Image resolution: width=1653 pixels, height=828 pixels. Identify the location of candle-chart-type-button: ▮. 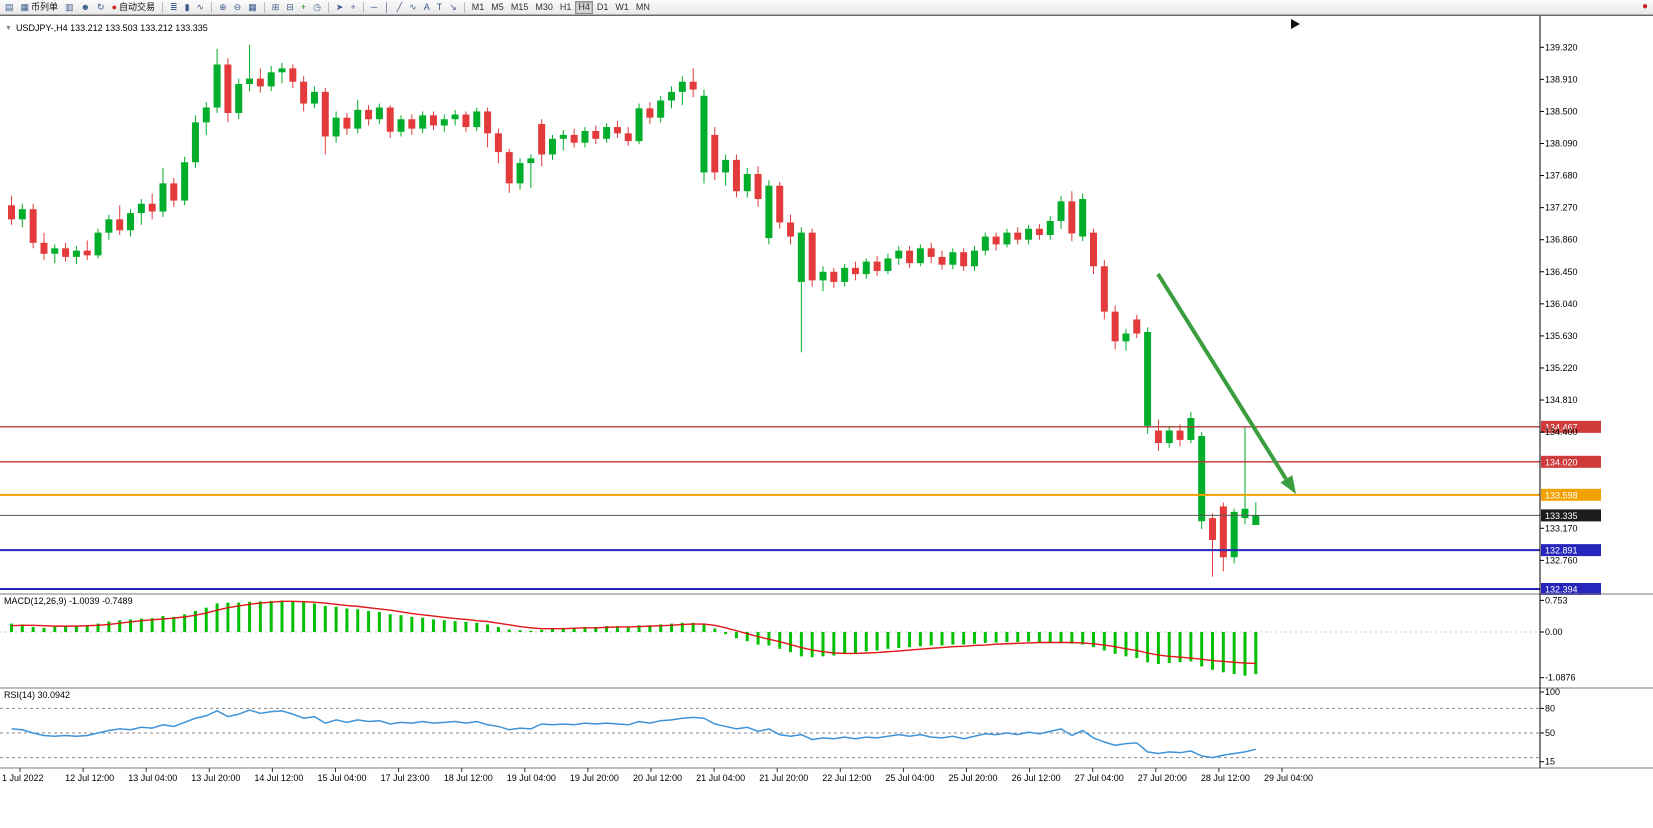
(187, 7).